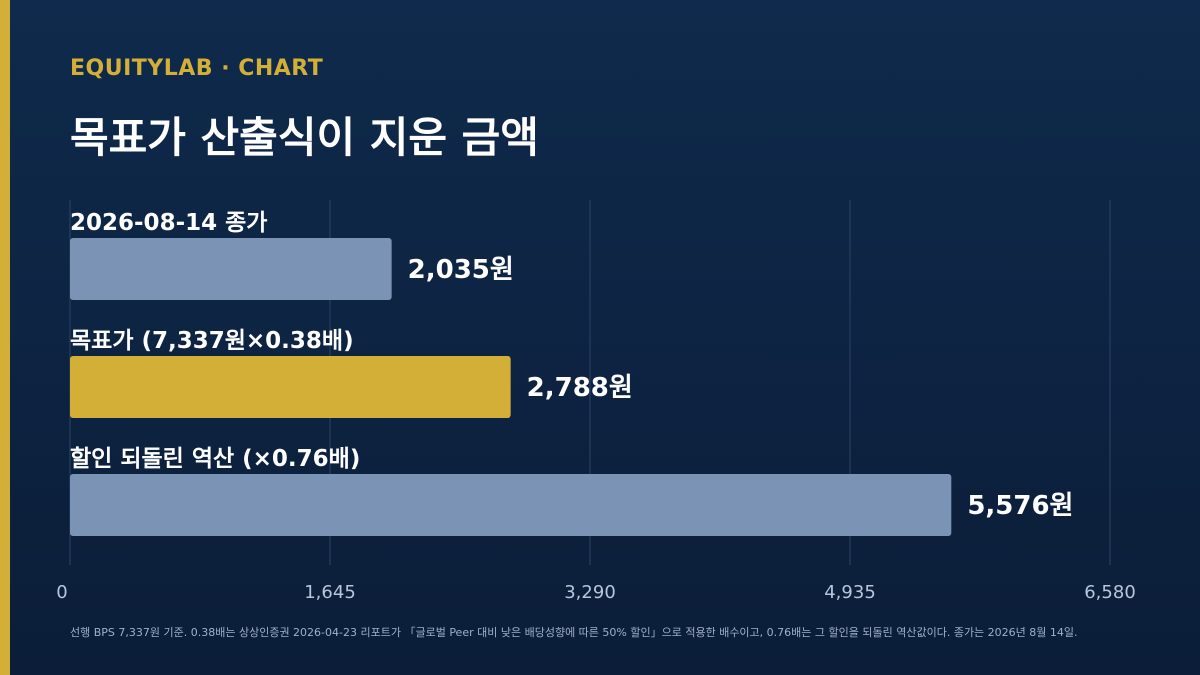  What do you see at coordinates (580, 388) in the screenshot?
I see `value-label: 2,788원` at bounding box center [580, 388].